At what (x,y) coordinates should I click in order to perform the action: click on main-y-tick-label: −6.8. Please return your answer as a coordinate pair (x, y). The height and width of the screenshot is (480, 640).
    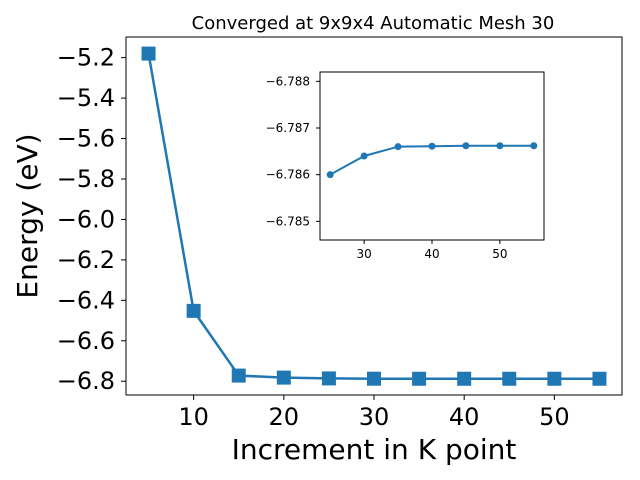
    Looking at the image, I should click on (86, 381).